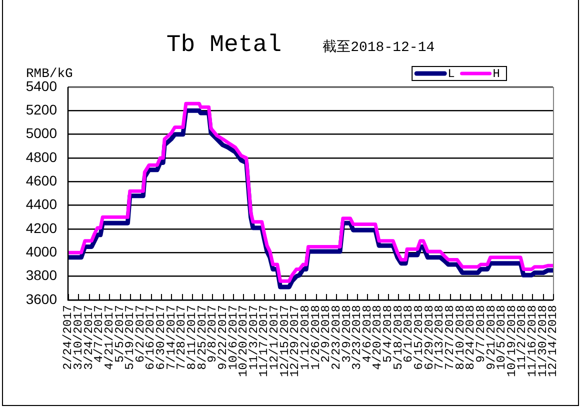 This screenshot has height=410, width=582. Describe the element at coordinates (42, 228) in the screenshot. I see `y-tick-label: 4200` at that location.